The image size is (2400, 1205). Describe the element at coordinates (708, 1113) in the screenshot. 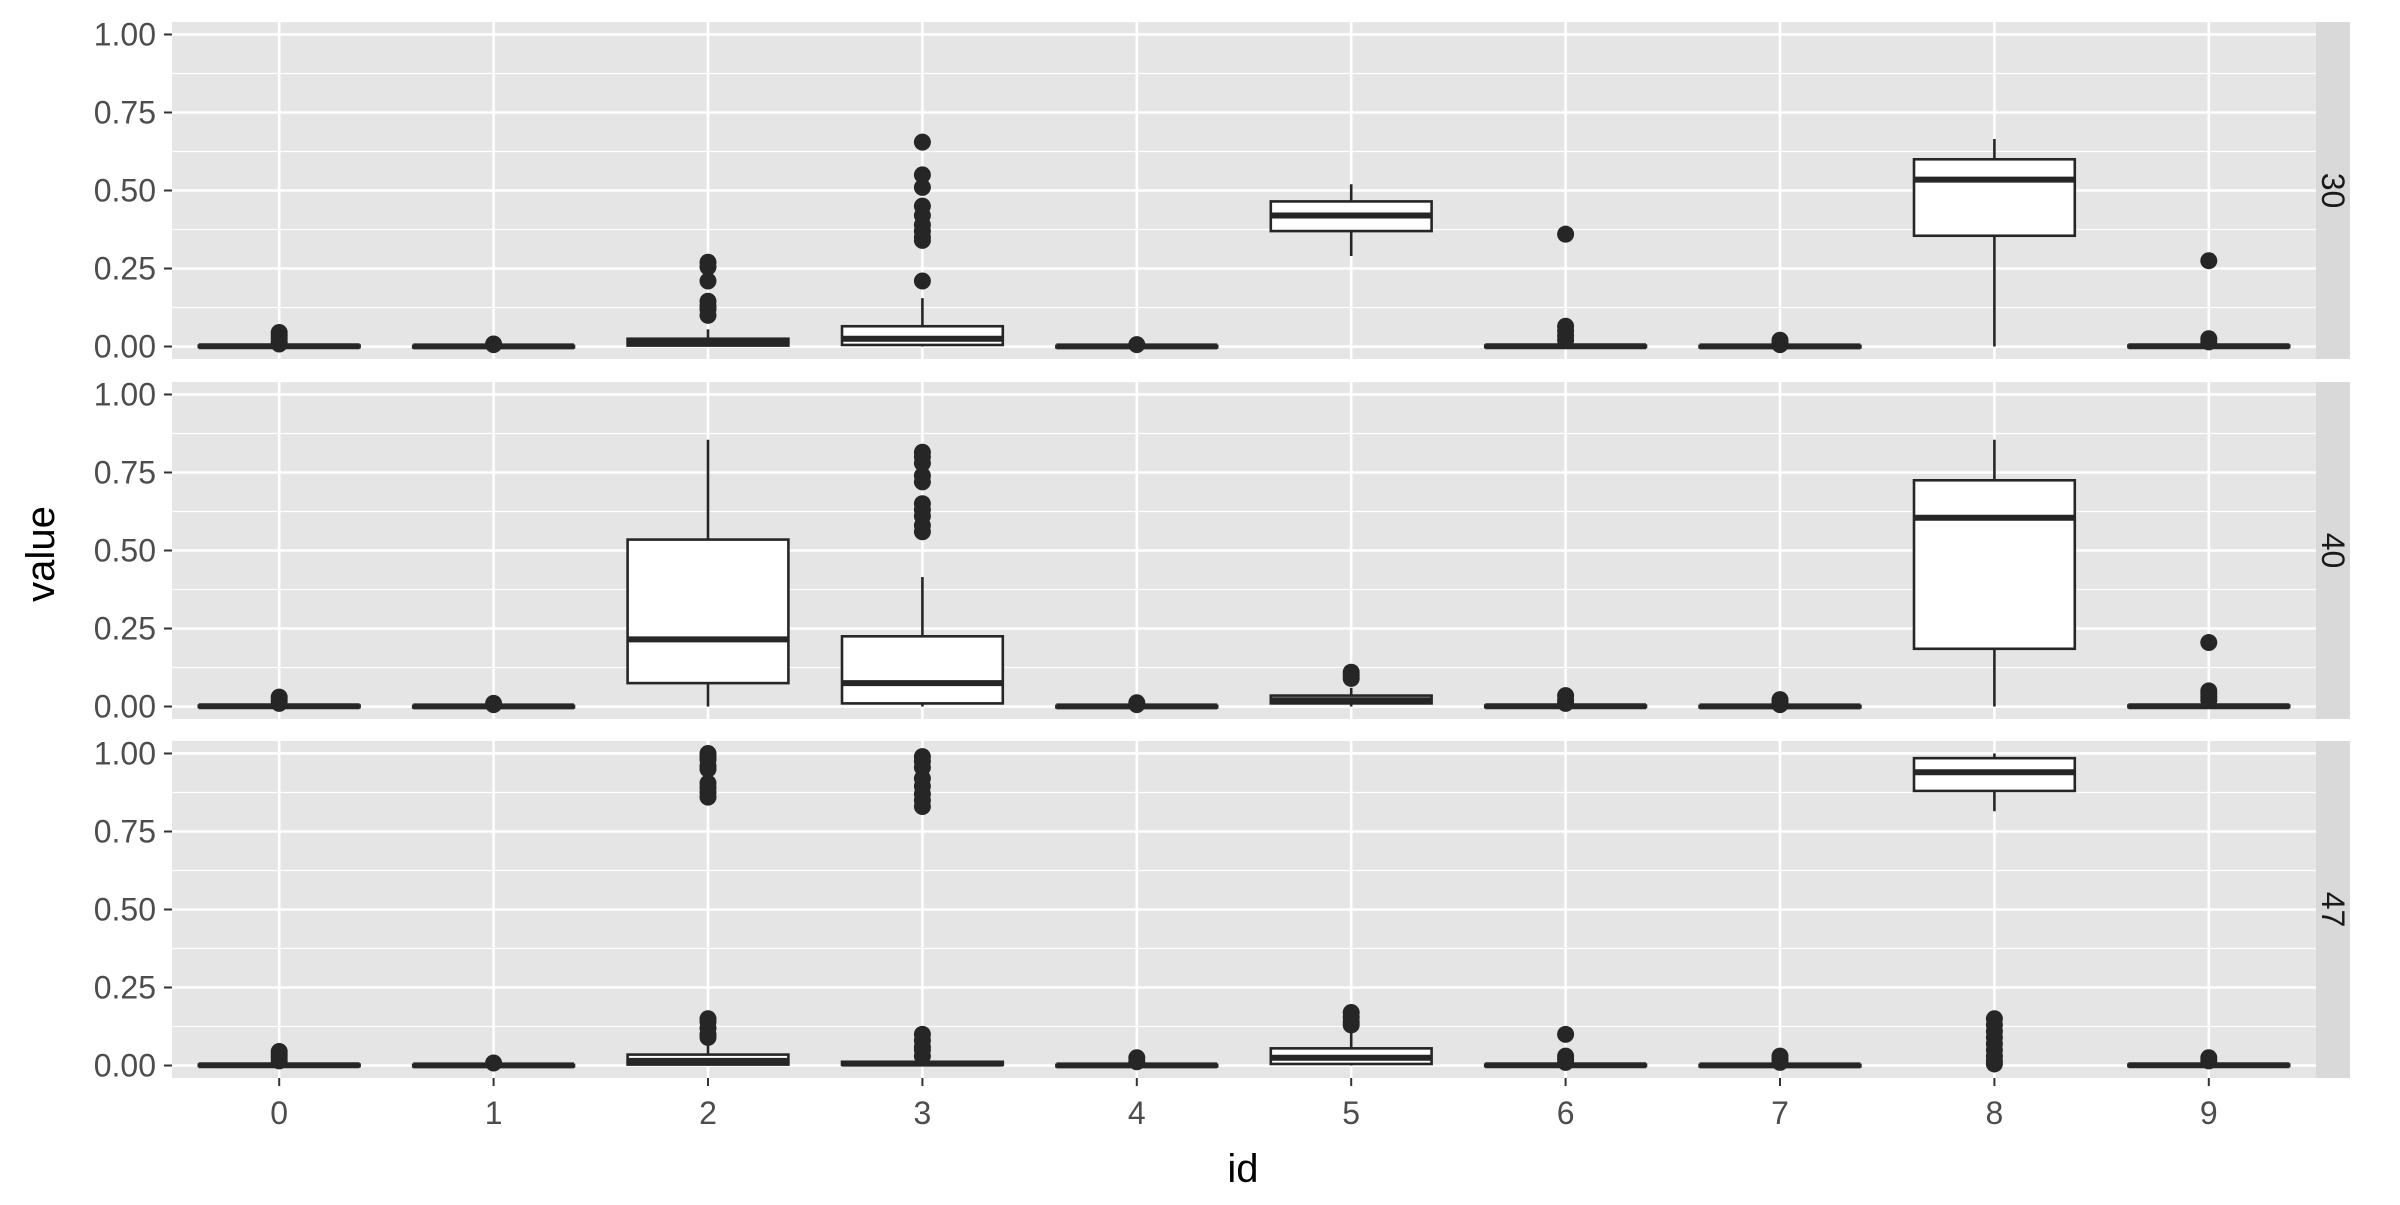

I see `x-tick-label: 2` at that location.